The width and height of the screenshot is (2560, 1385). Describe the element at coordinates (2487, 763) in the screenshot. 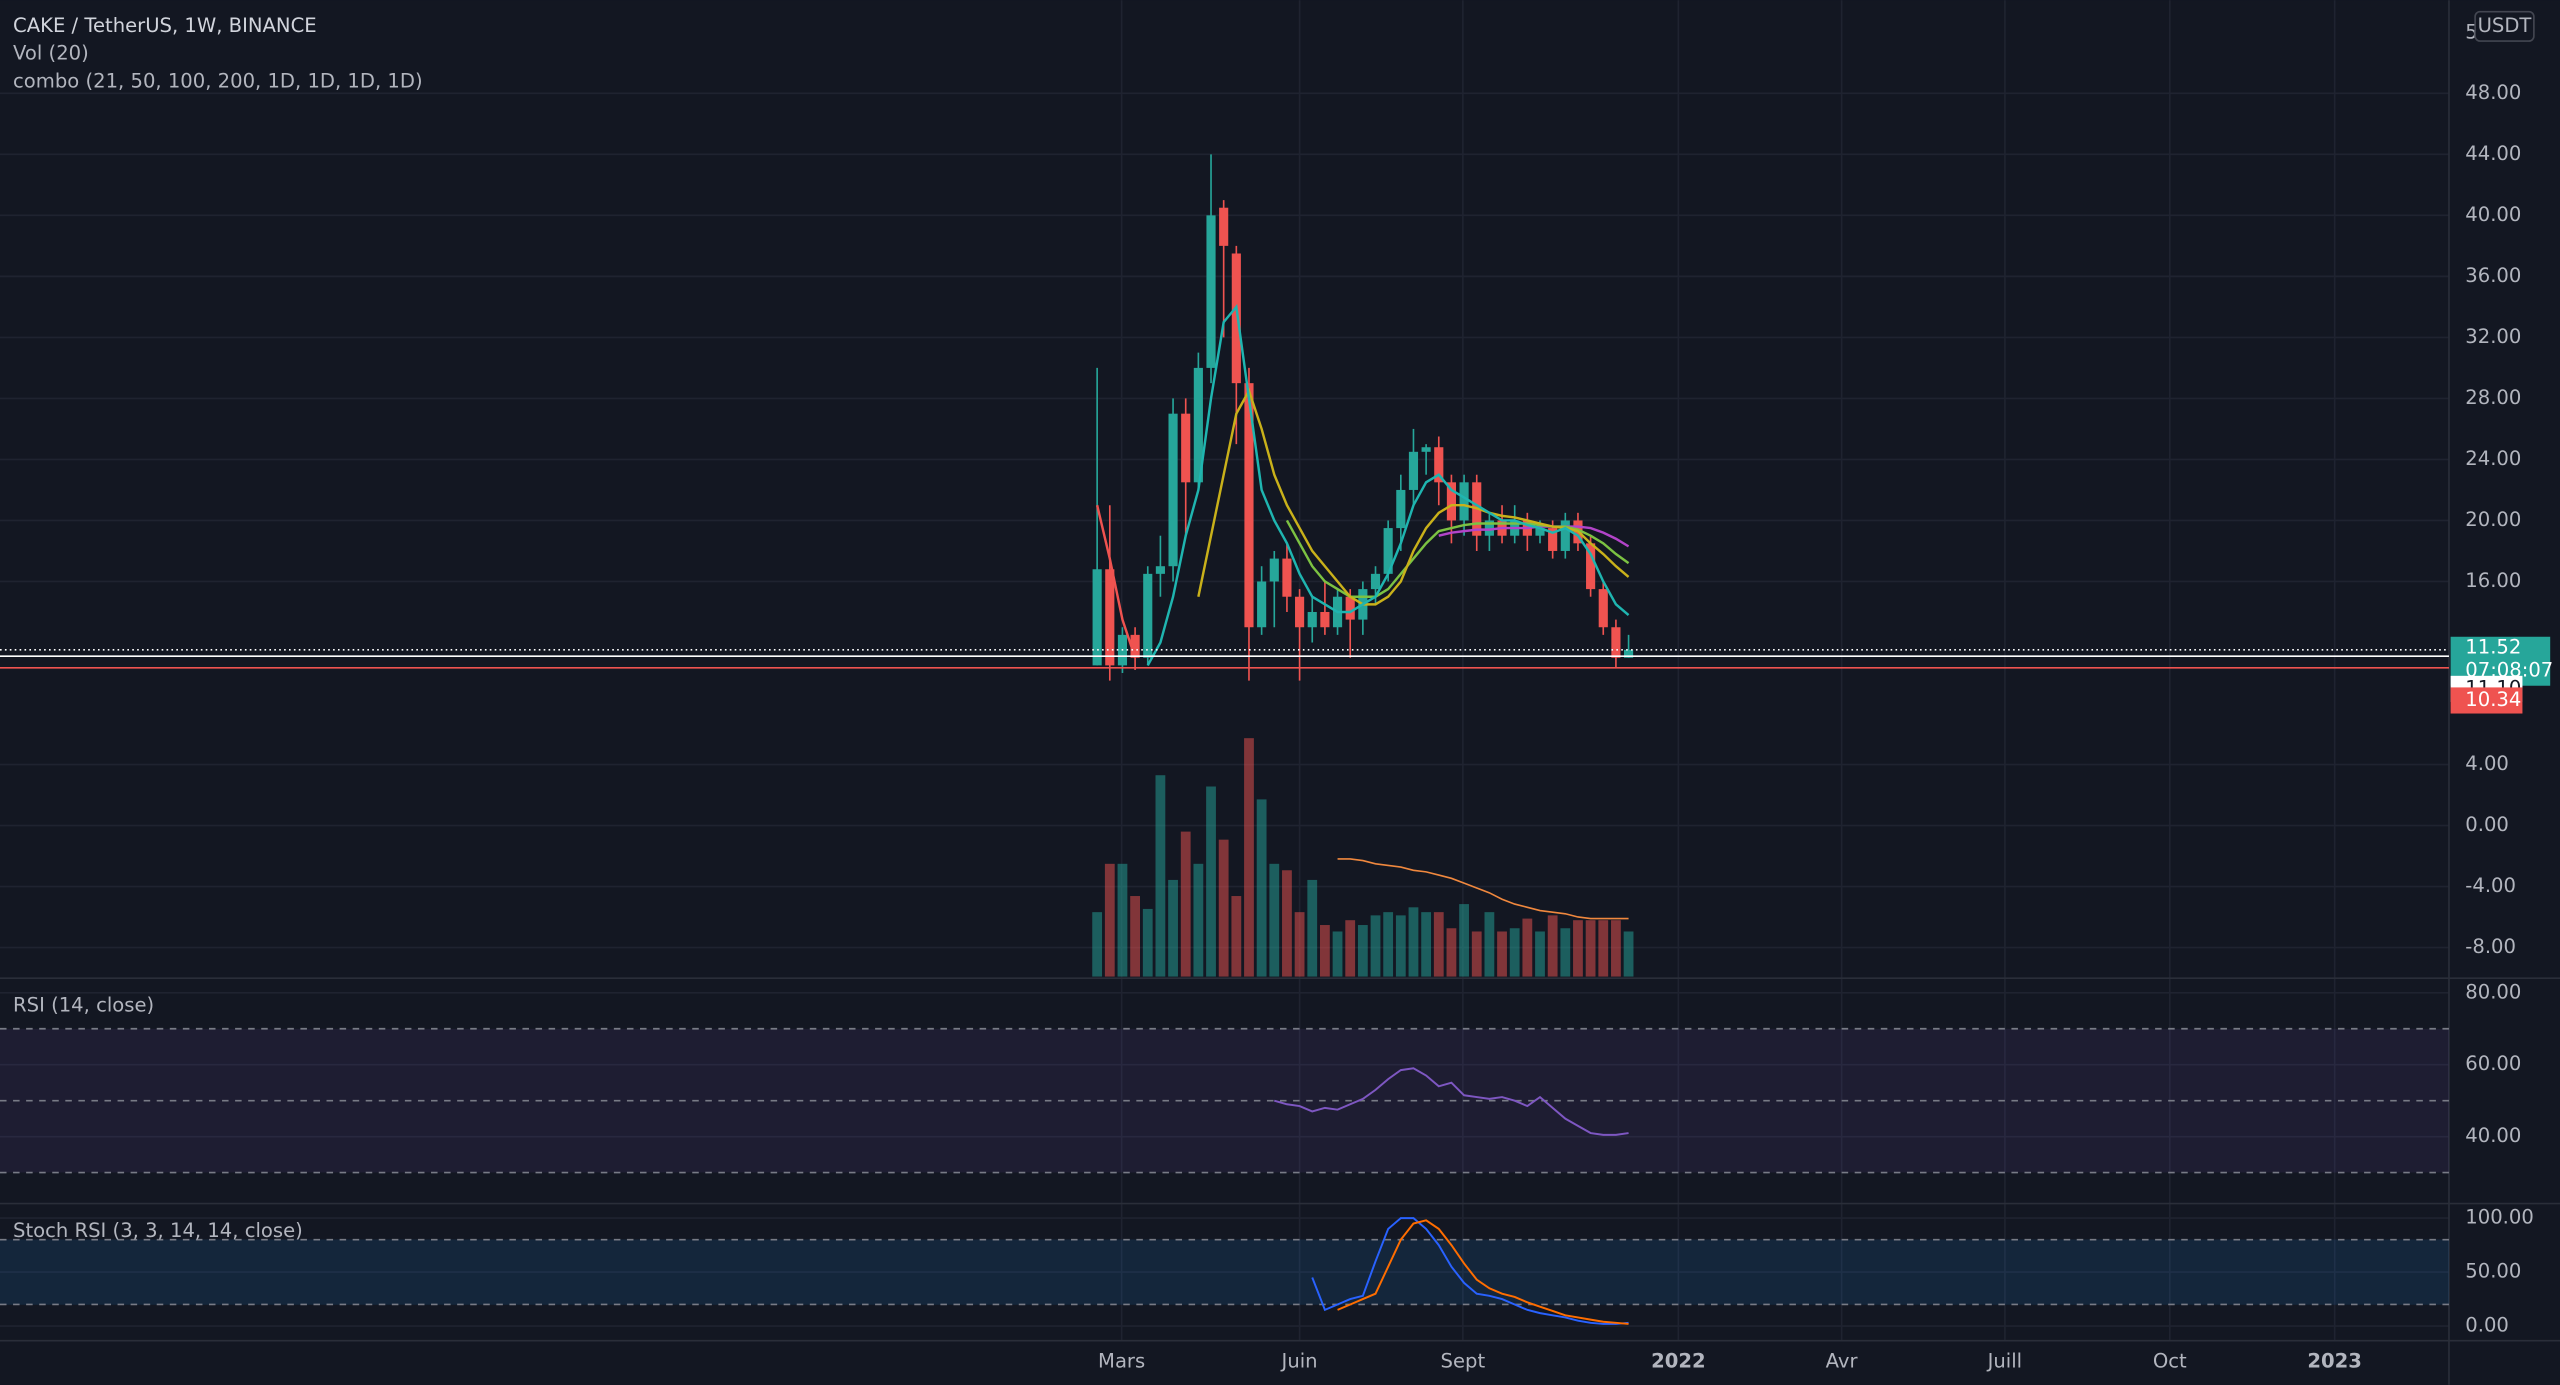

I see `y-tick-label: 4.00` at that location.